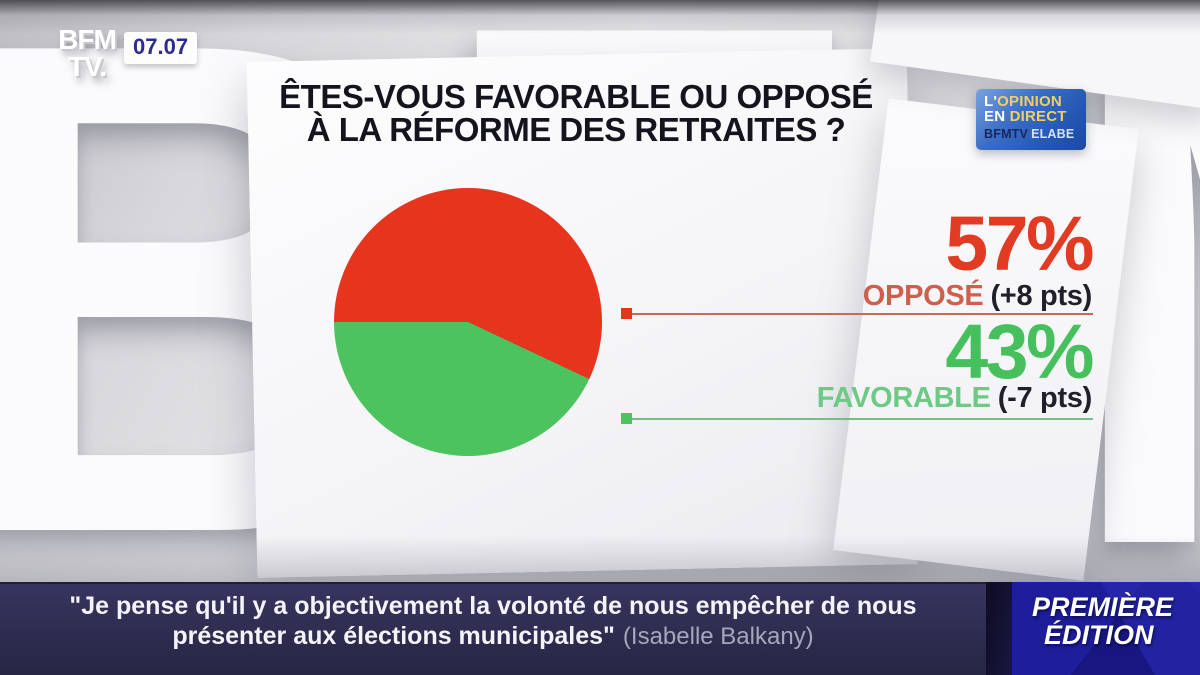  I want to click on oppose-percentage: 57%, so click(1019, 244).